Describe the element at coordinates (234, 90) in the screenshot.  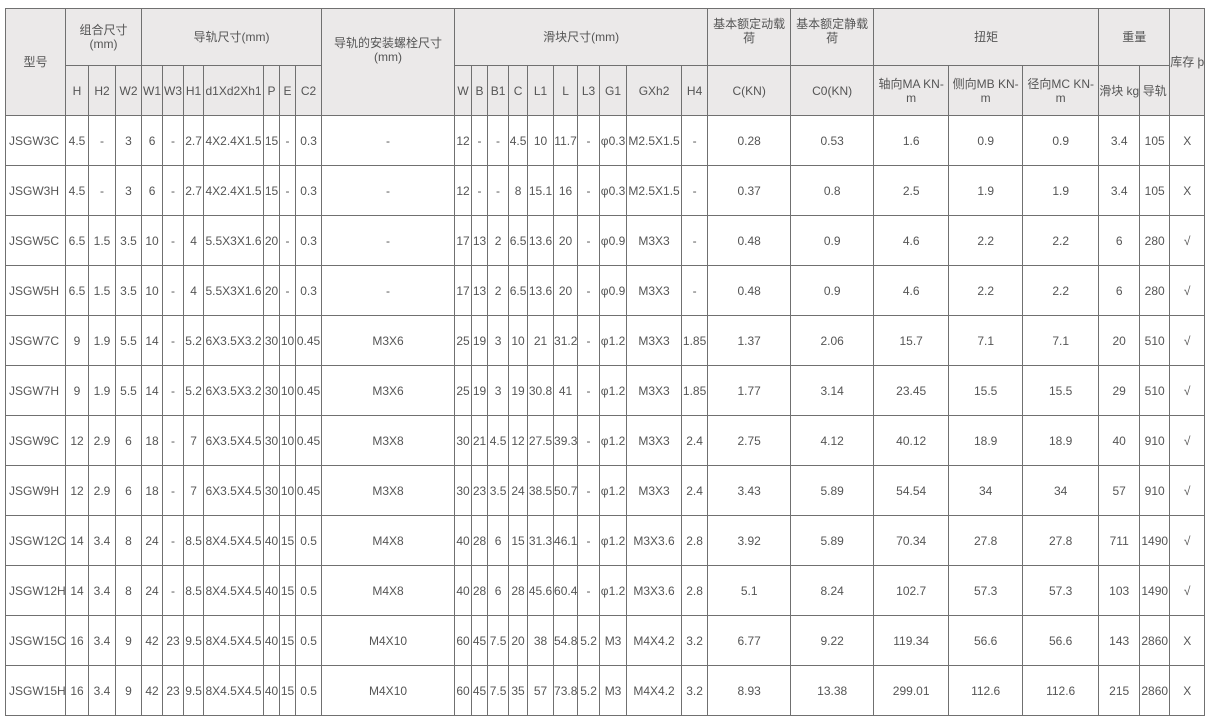
I see `column-header: d1Xd2Xh1` at that location.